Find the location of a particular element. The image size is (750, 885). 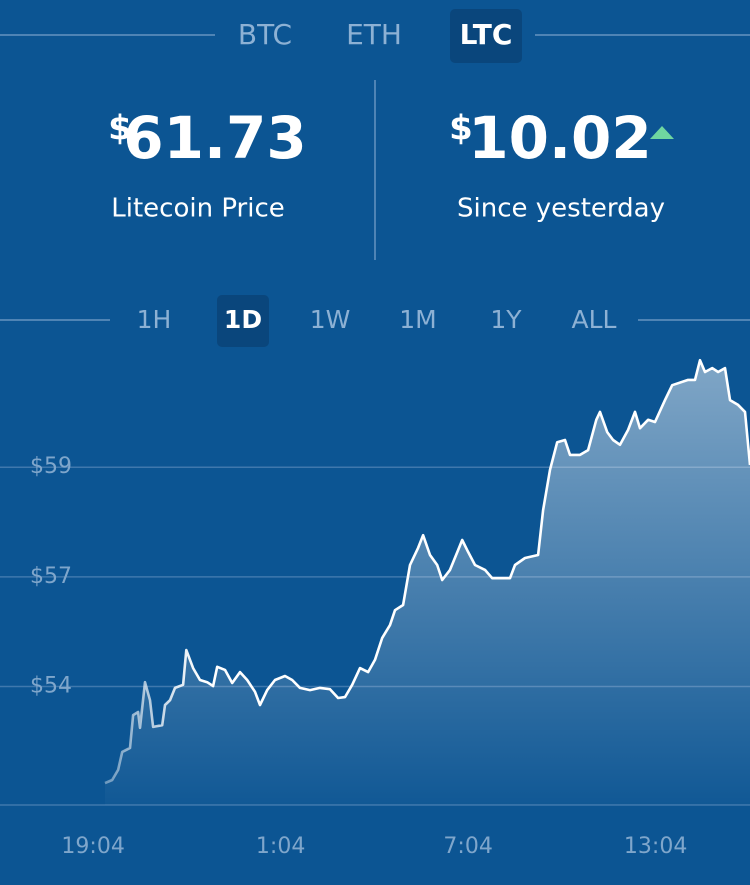

x-tick-label: 19:04 is located at coordinates (92, 846).